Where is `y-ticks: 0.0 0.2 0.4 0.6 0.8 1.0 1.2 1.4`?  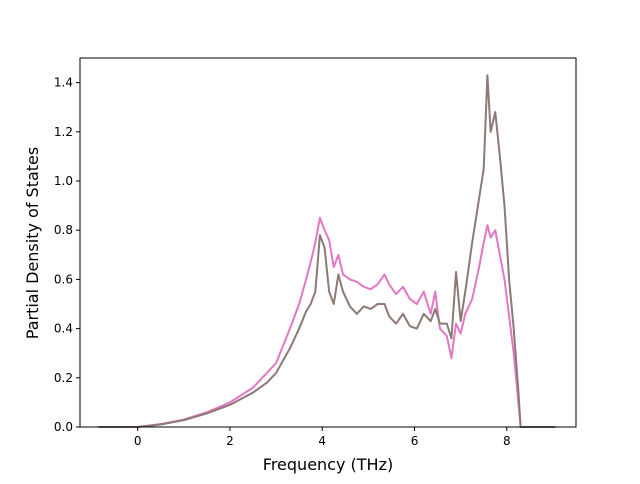
y-ticks: 0.0 0.2 0.4 0.6 0.8 1.0 1.2 1.4 is located at coordinates (67, 255).